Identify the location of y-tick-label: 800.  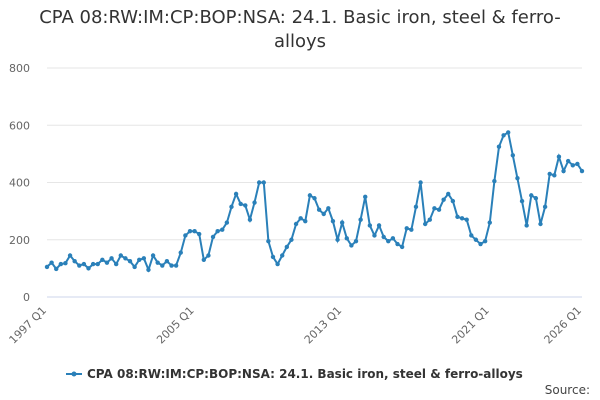
(19, 68).